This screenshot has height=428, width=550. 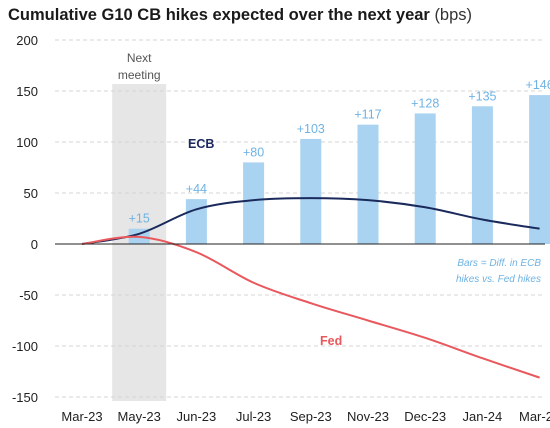 I want to click on bar-value-label: +103, so click(x=311, y=129).